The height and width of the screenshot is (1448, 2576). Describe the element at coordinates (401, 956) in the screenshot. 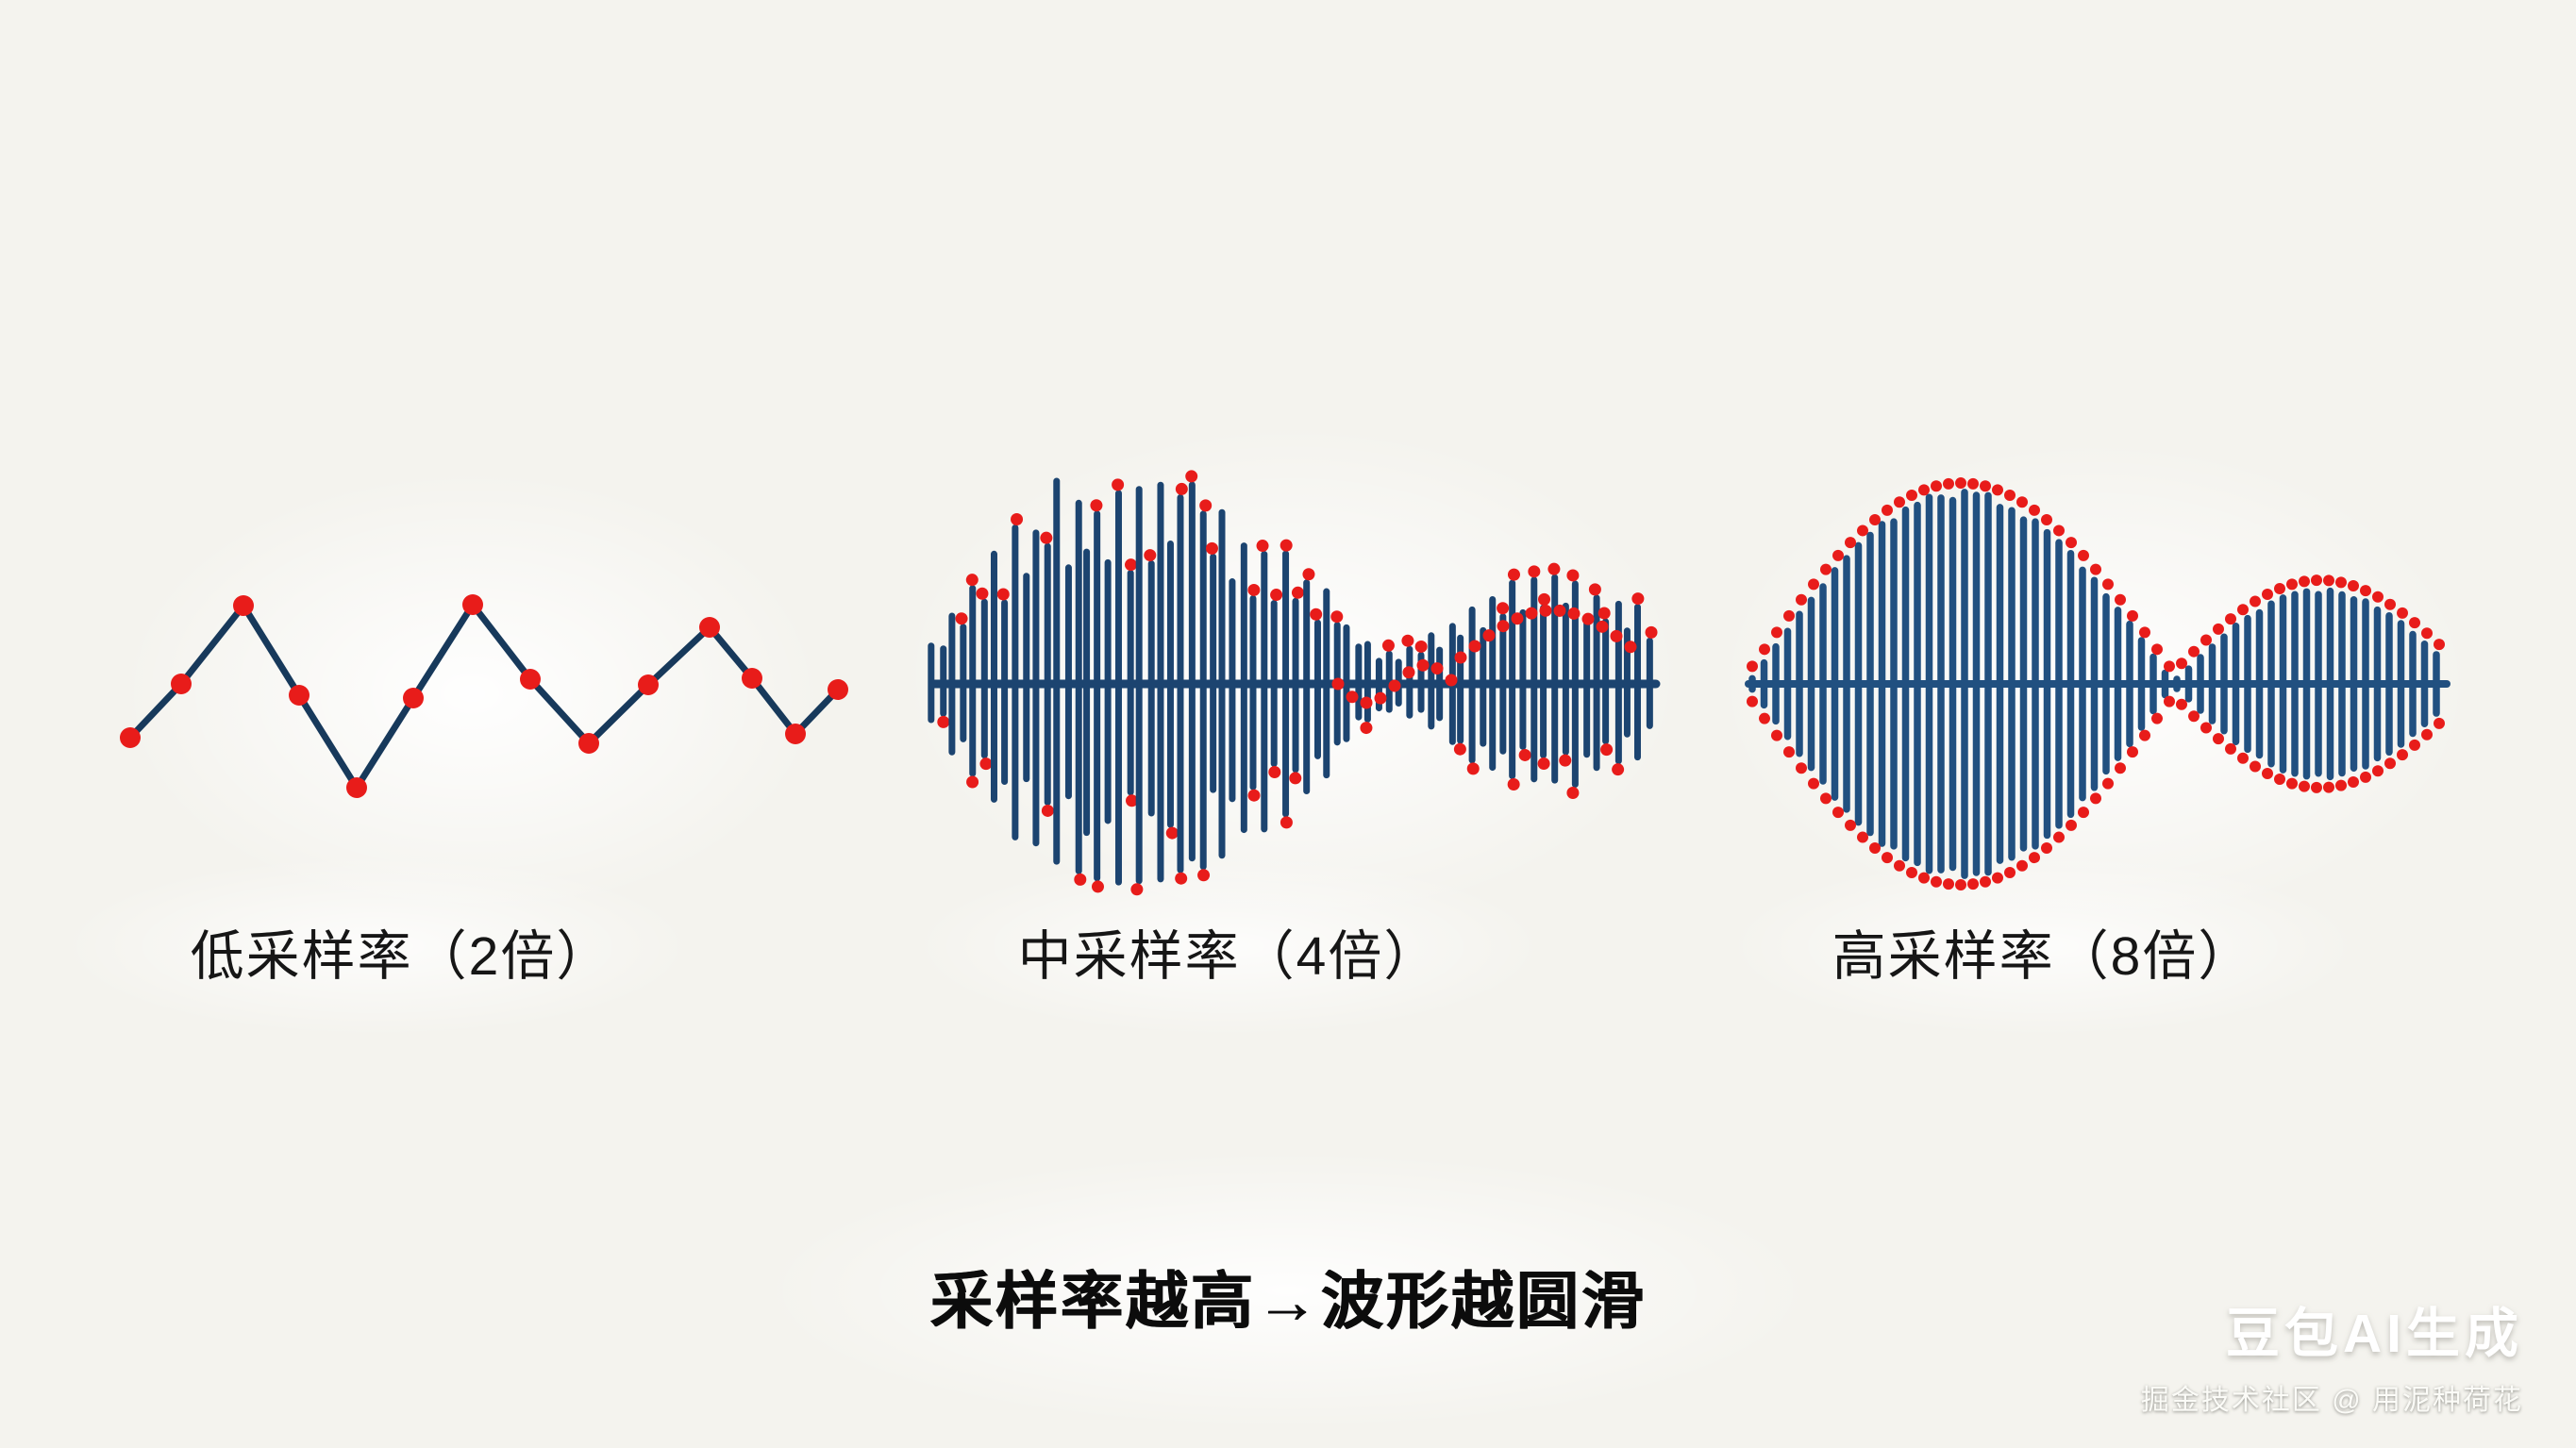

I see `label-low-sample-rate: 低采样率（2倍）` at that location.